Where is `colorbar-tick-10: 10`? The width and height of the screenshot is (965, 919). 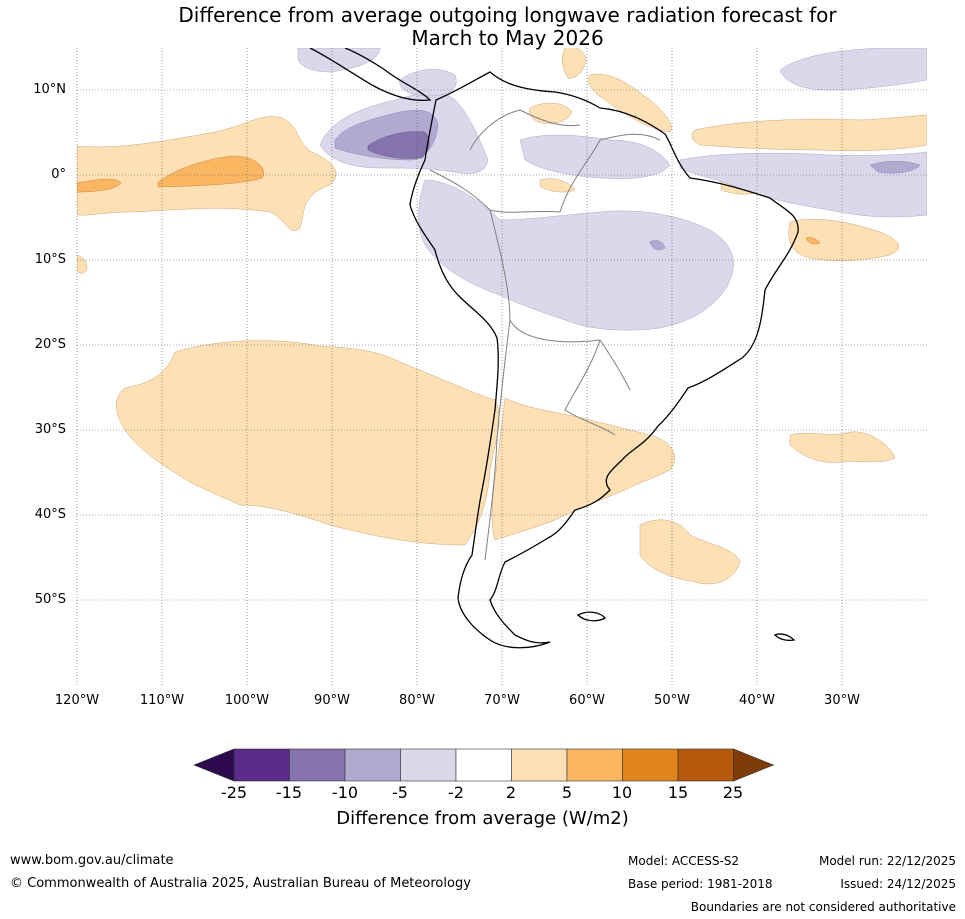
colorbar-tick-10: 10 is located at coordinates (622, 792).